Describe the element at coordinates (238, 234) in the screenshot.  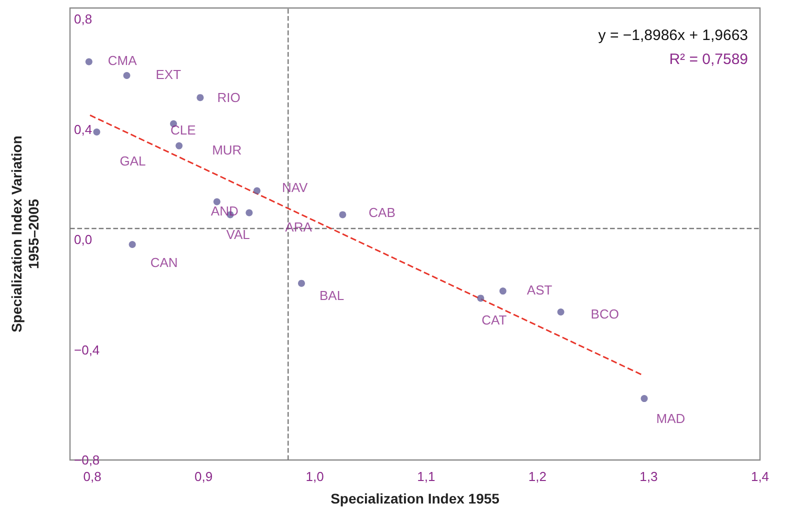
I see `annotation: VAL` at that location.